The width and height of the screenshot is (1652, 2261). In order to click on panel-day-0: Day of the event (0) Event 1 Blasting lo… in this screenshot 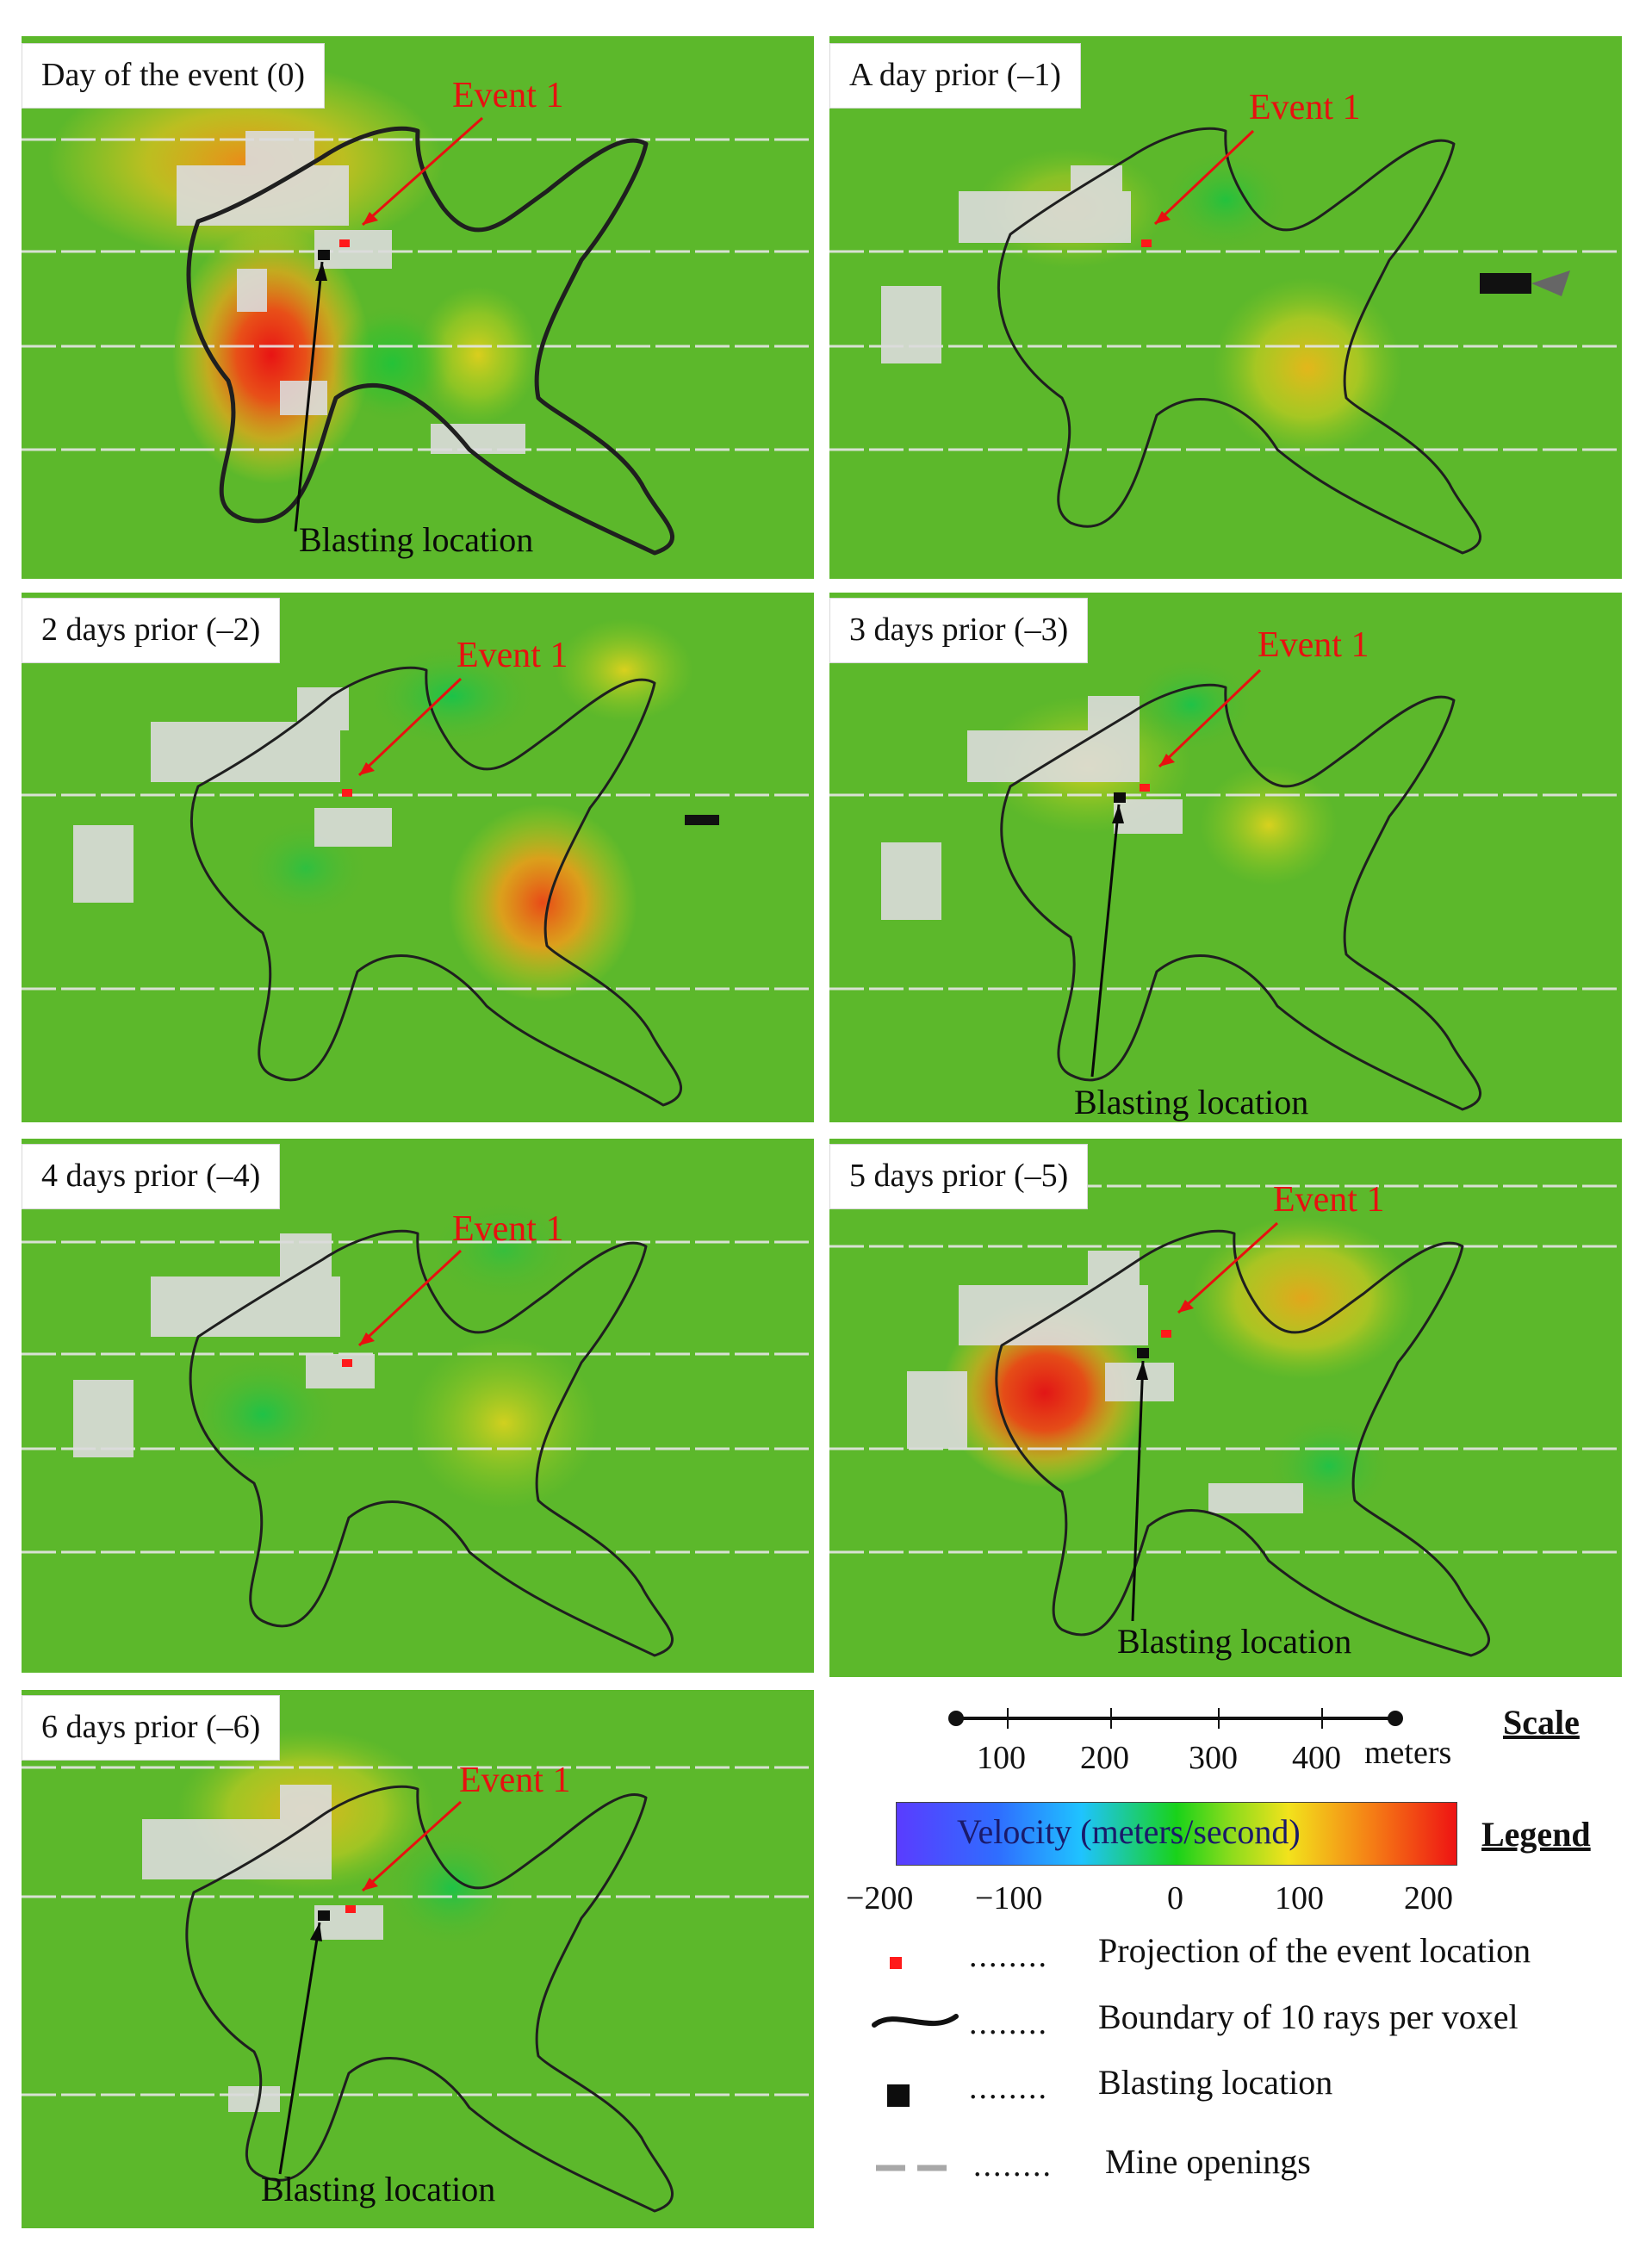, I will do `click(418, 307)`.